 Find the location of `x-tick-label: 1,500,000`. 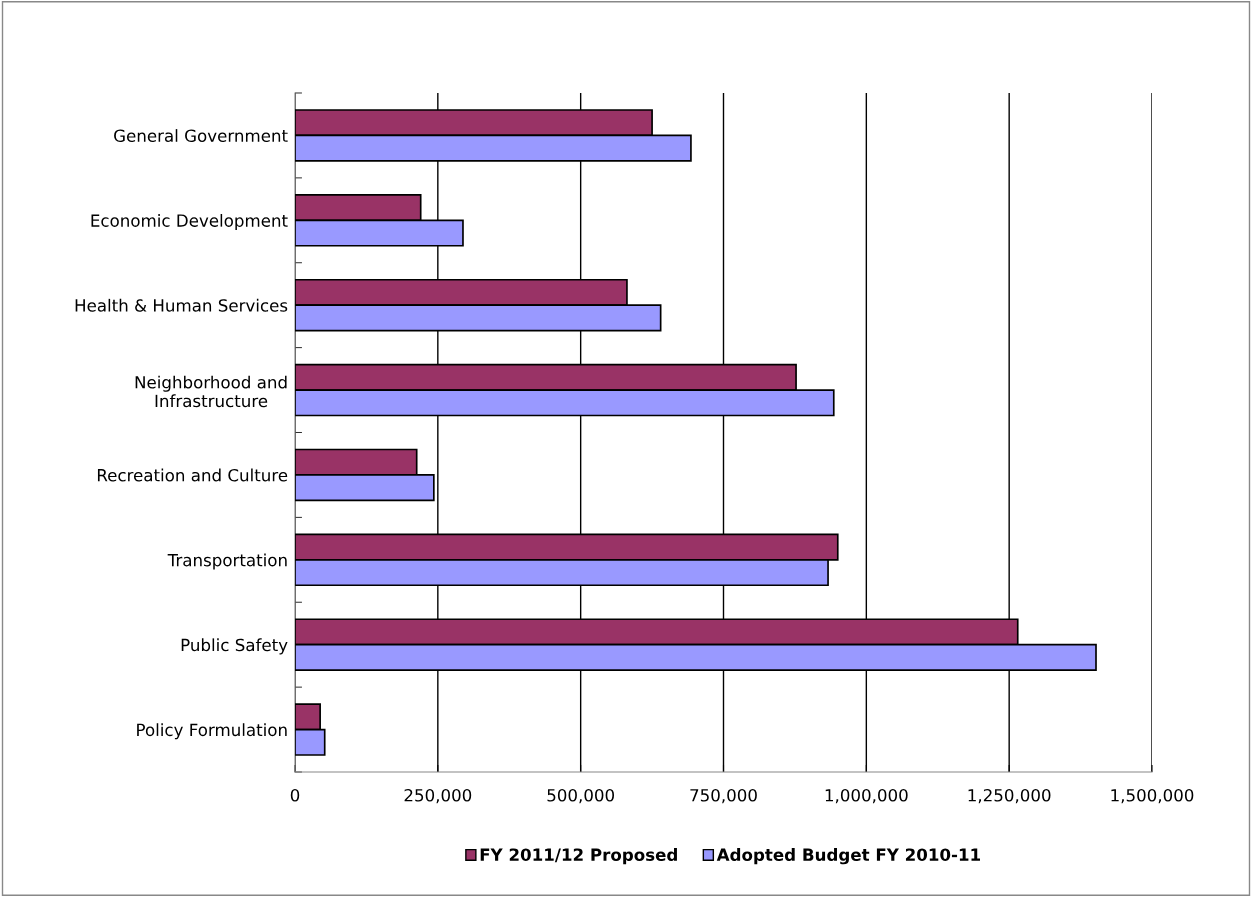

x-tick-label: 1,500,000 is located at coordinates (1152, 796).